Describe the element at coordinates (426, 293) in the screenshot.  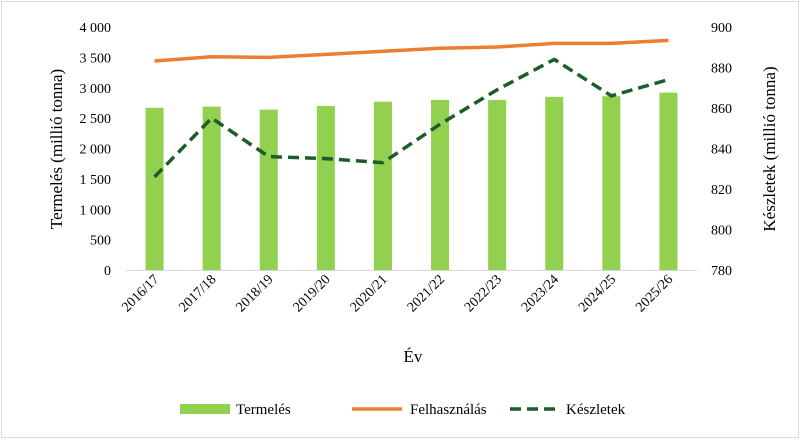
I see `x-tick-label: 2021/22` at that location.